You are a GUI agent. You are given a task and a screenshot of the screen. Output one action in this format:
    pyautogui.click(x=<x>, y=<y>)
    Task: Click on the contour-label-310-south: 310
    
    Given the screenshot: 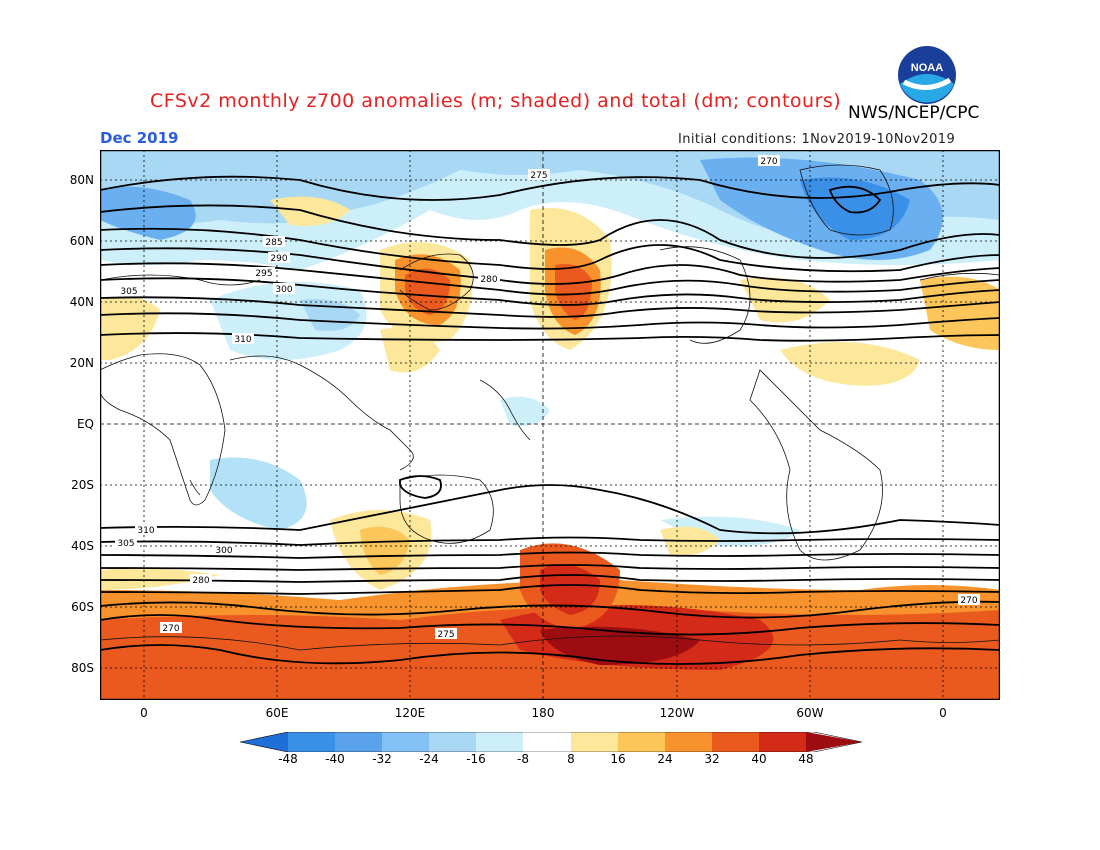 What is the action you would take?
    pyautogui.click(x=146, y=530)
    